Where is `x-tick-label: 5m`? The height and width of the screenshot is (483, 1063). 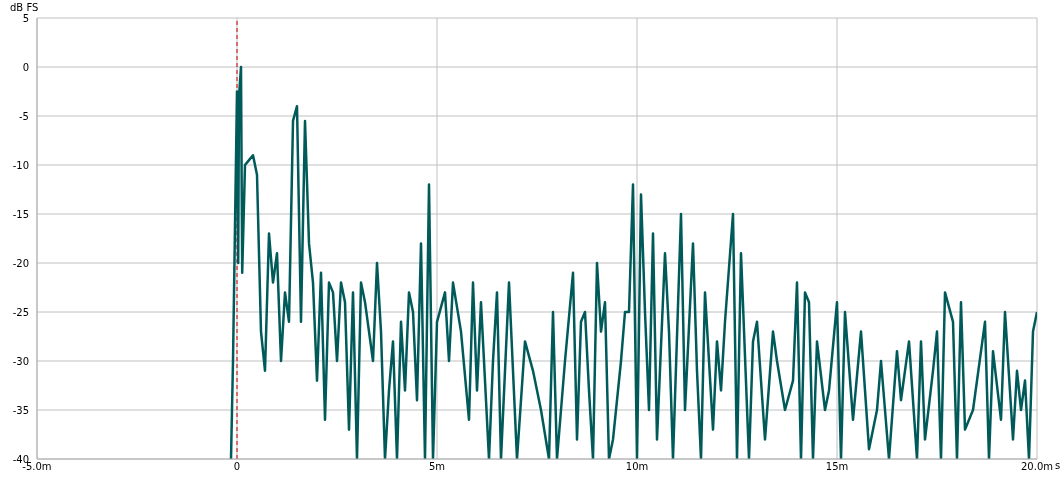
x-tick-label: 5m is located at coordinates (437, 467).